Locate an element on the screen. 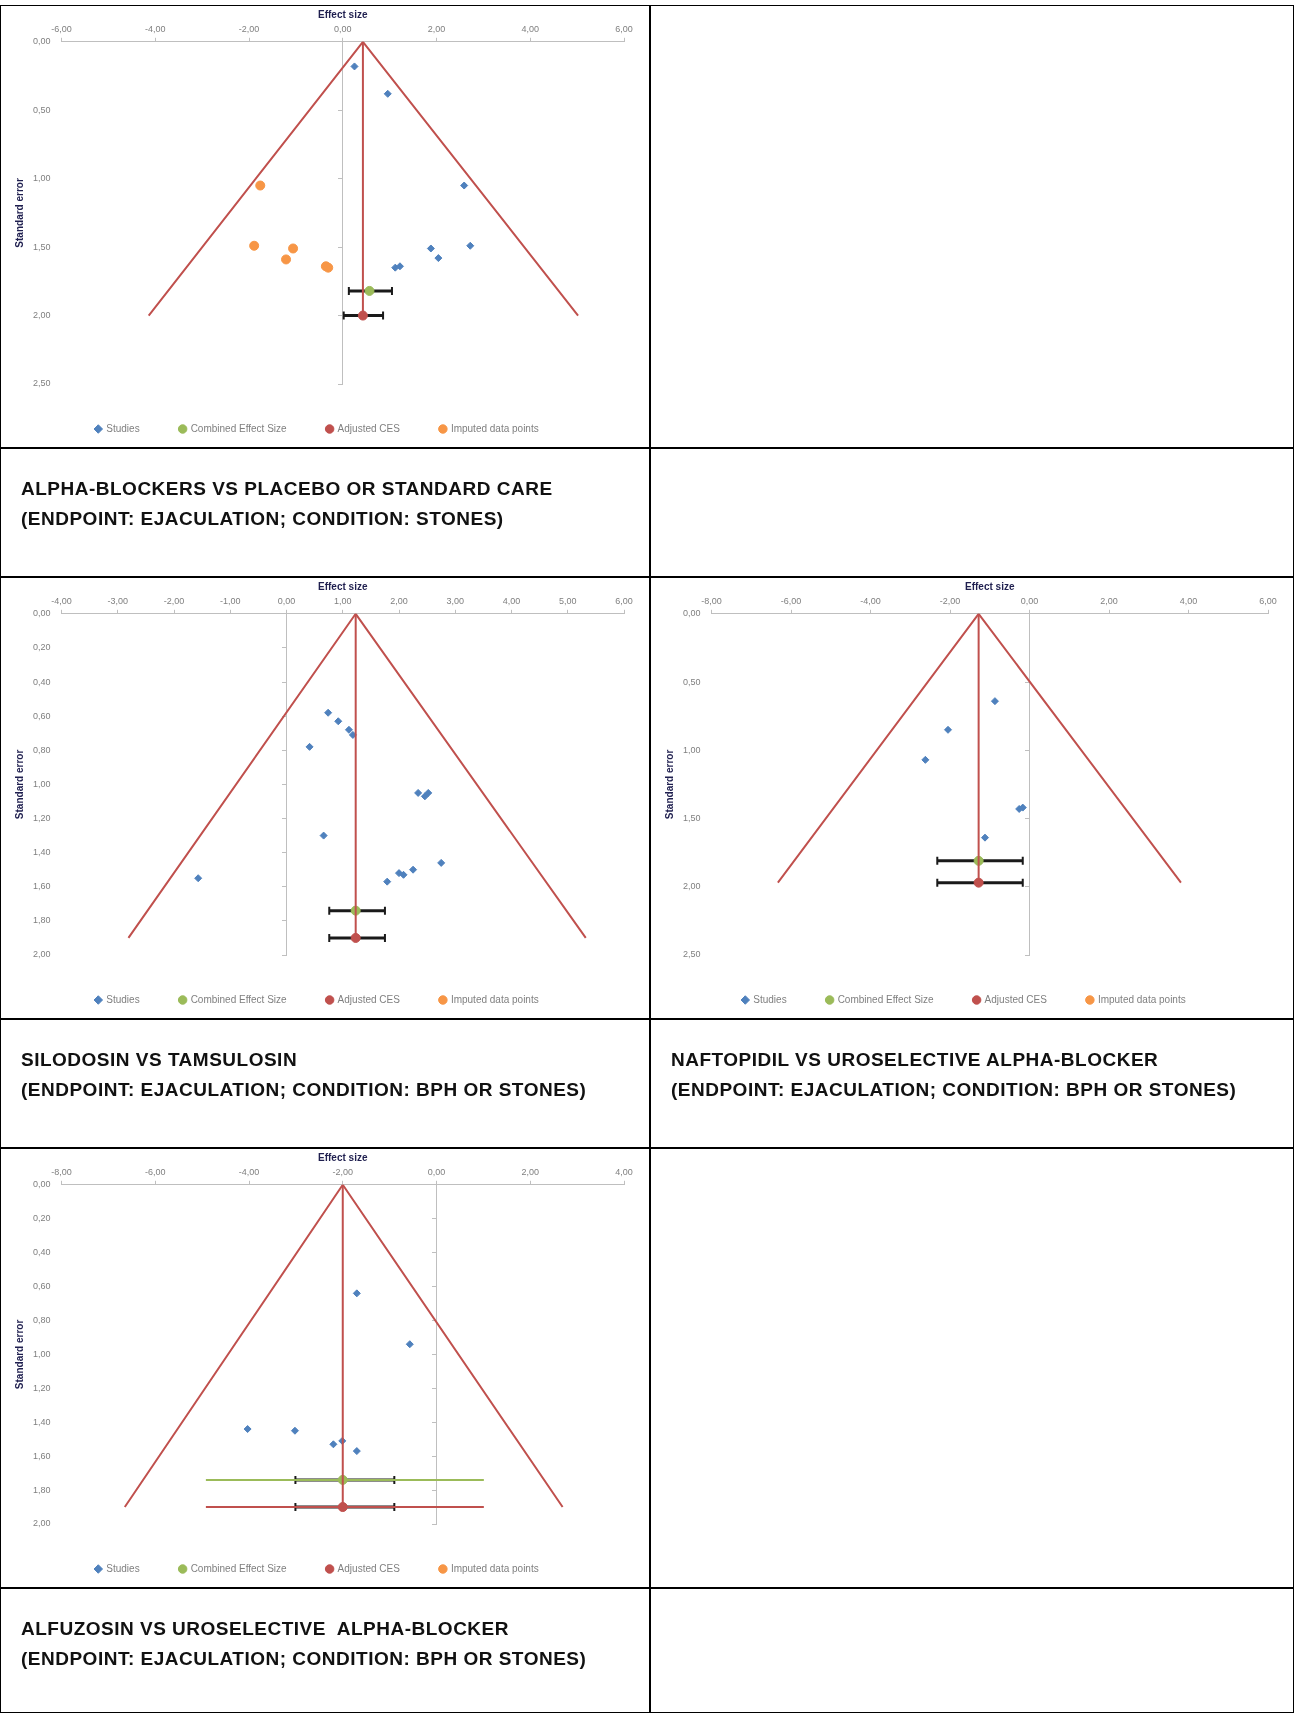 The height and width of the screenshot is (1713, 1294). x-tick-label: 1,00 is located at coordinates (342, 600).